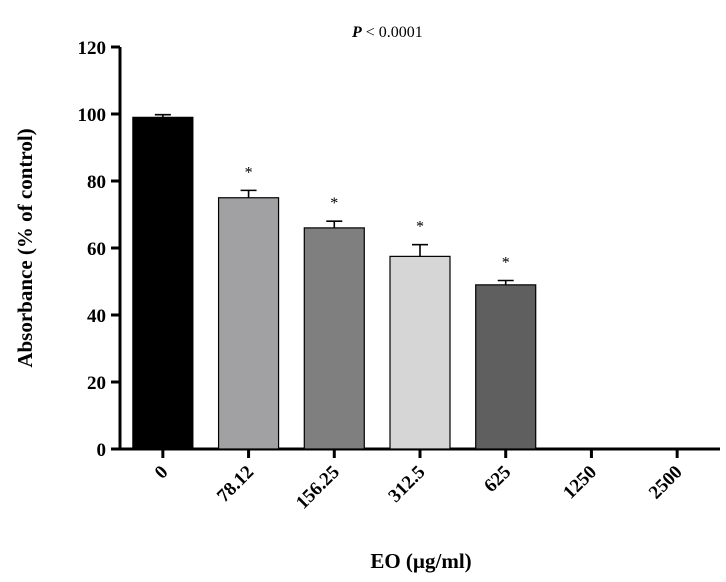 This screenshot has width=726, height=582. Describe the element at coordinates (406, 484) in the screenshot. I see `x-tick-label: 312.5` at that location.